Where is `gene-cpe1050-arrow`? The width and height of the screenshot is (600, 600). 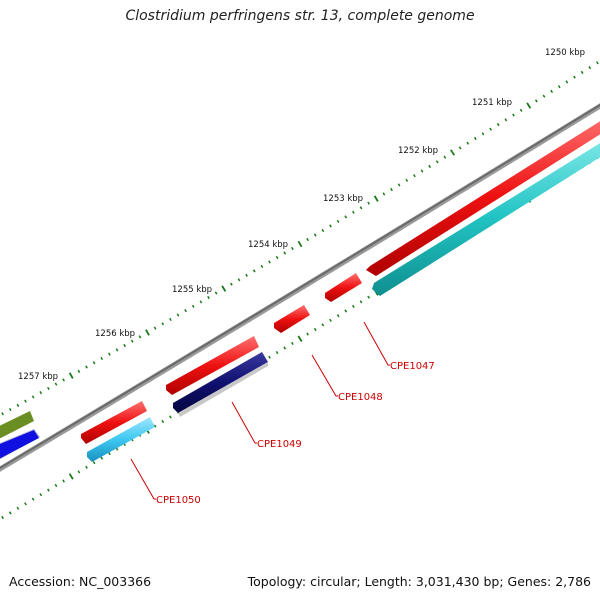 gene-cpe1050-arrow is located at coordinates (114, 422).